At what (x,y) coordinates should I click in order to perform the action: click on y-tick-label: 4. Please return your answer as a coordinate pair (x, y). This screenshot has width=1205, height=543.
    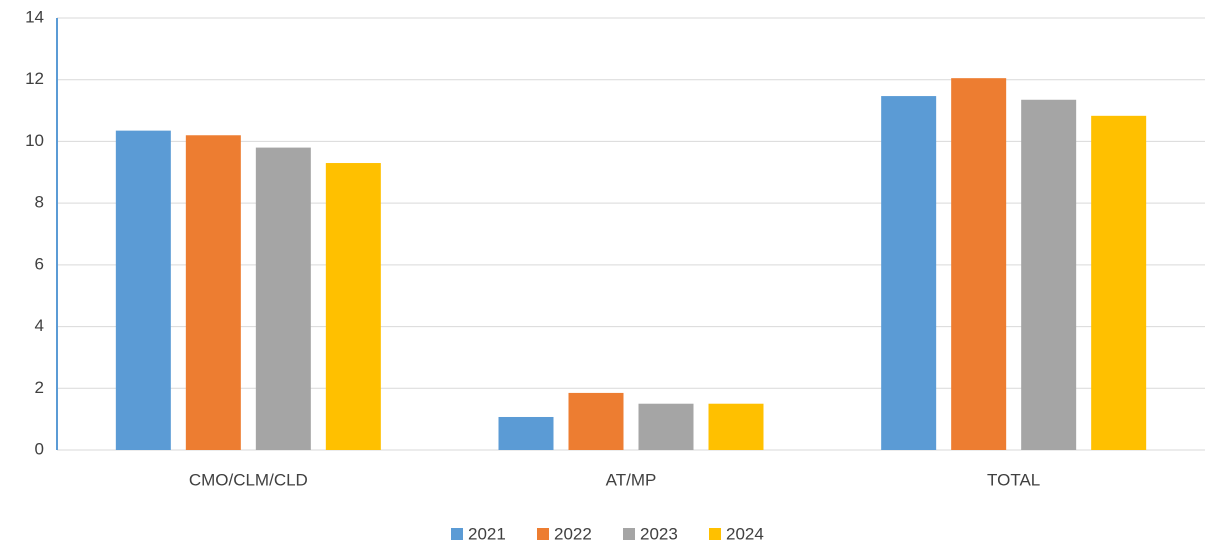
    Looking at the image, I should click on (39, 325).